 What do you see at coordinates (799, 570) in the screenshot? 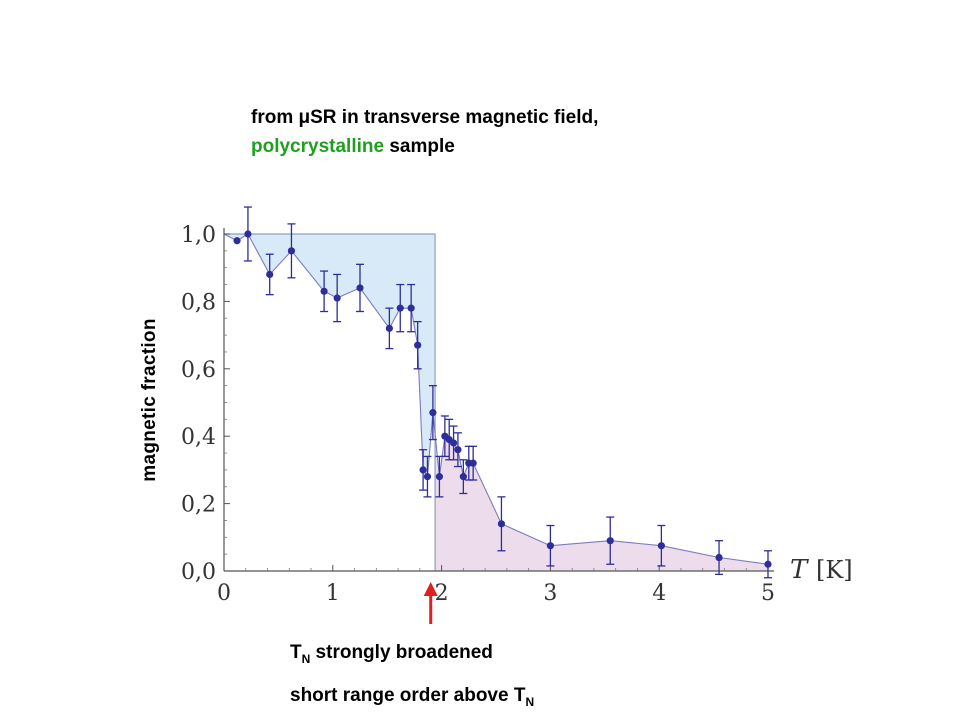
I see `x-axis-label-symbol: T` at bounding box center [799, 570].